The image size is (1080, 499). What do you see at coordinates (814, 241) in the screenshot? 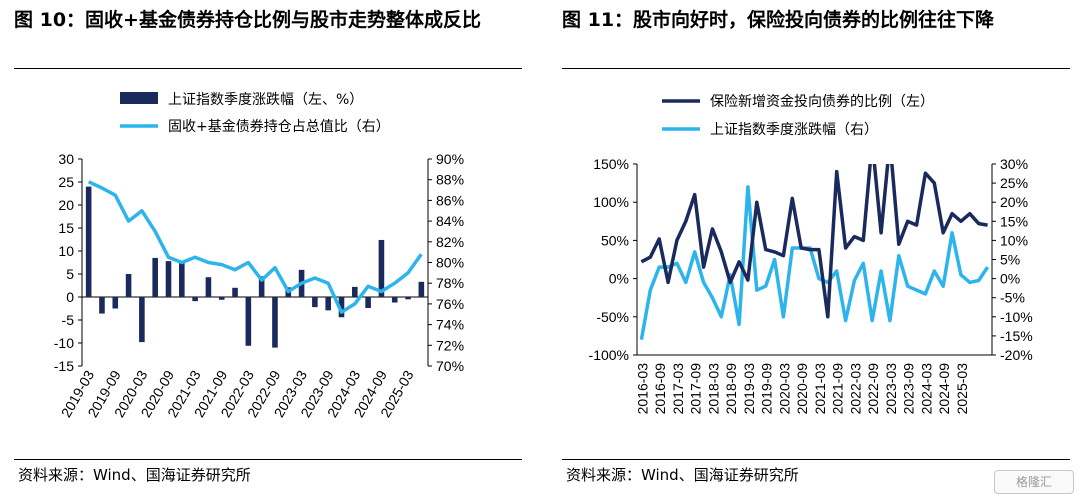
I see `figure-11-line-bond-ratio` at bounding box center [814, 241].